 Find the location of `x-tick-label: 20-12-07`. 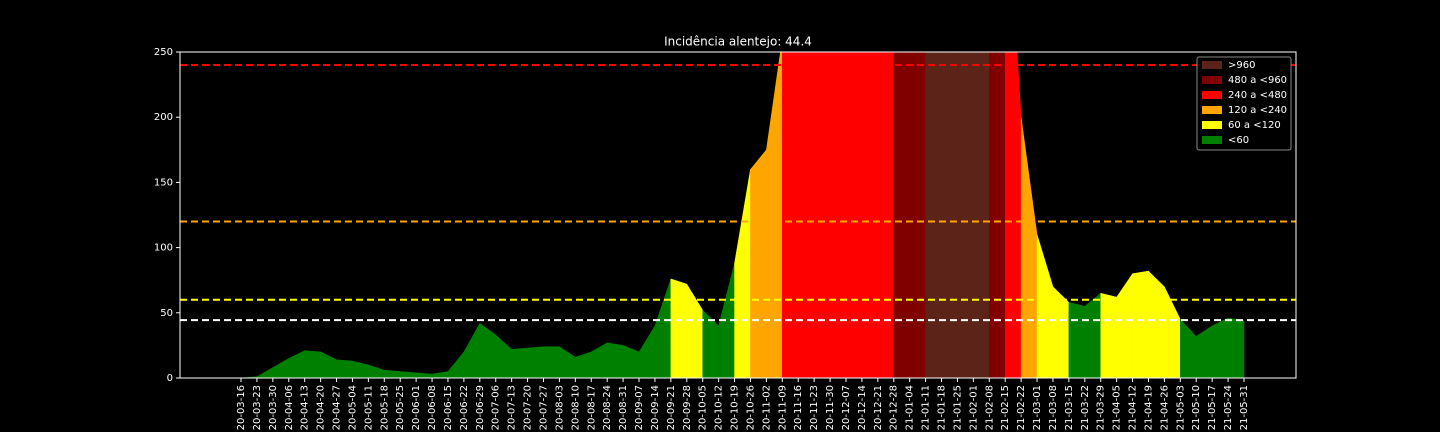

x-tick-label: 20-12-07 is located at coordinates (846, 407).